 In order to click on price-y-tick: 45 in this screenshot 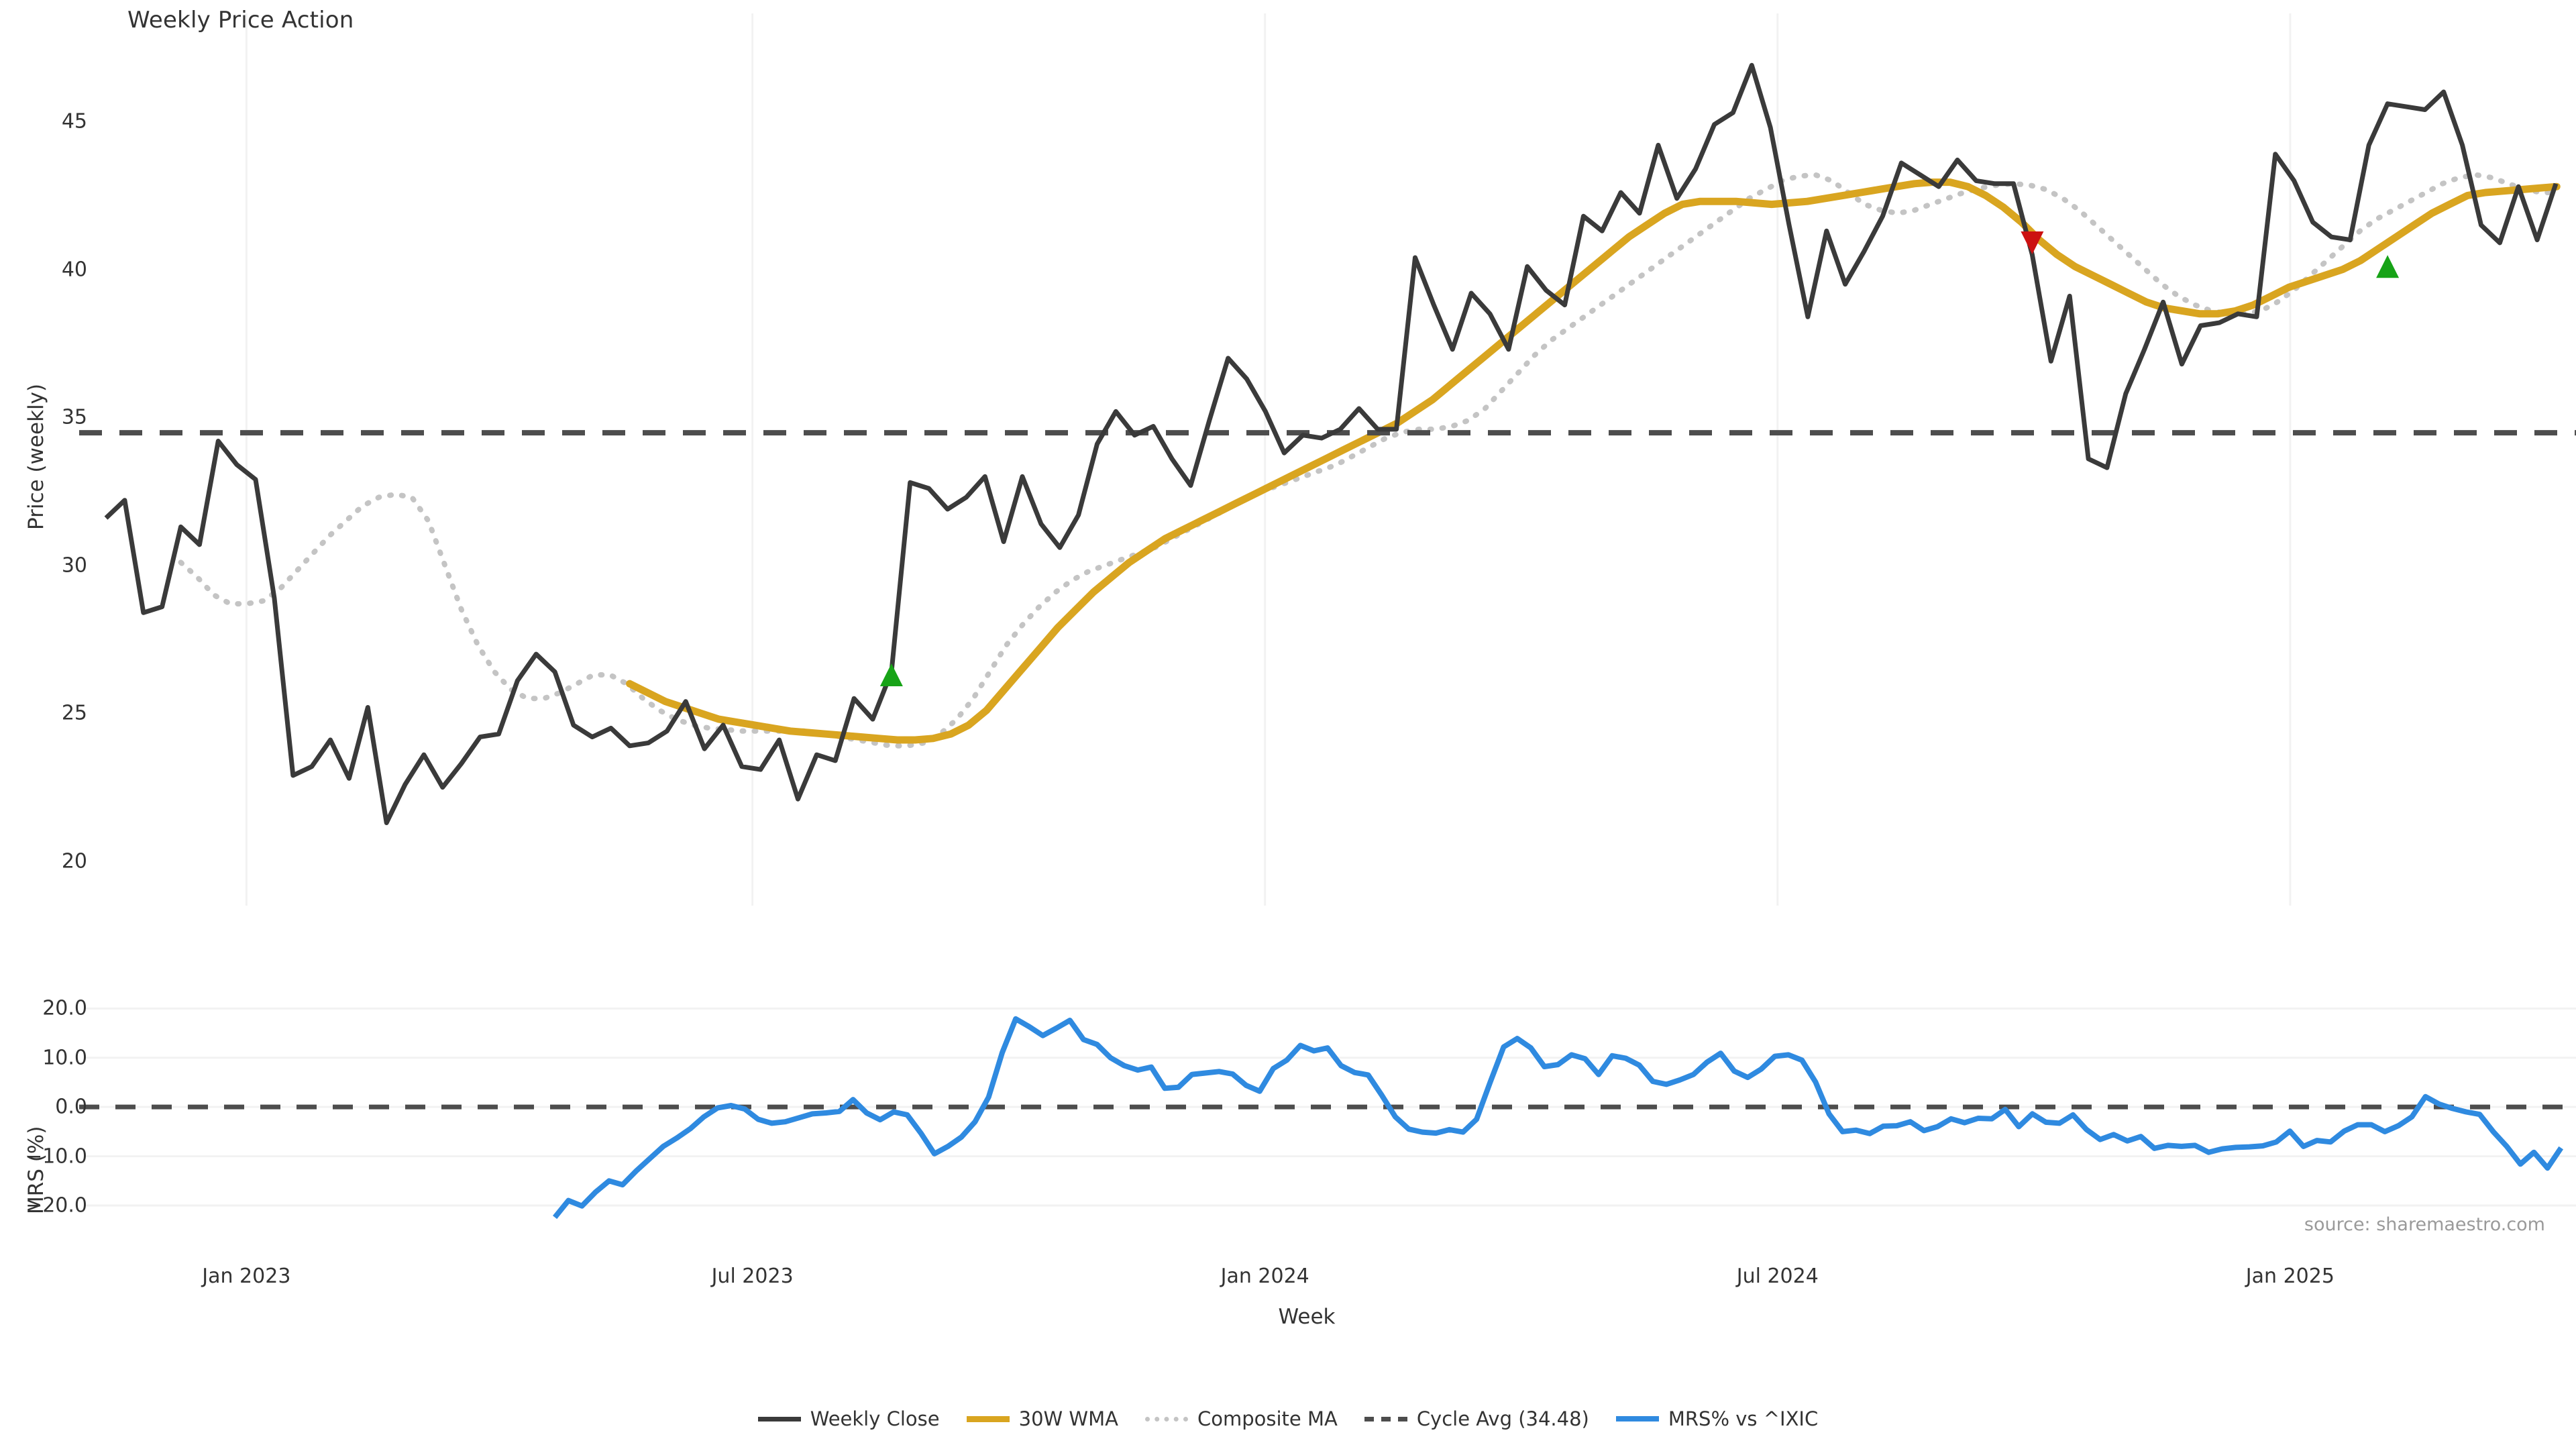, I will do `click(74, 121)`.